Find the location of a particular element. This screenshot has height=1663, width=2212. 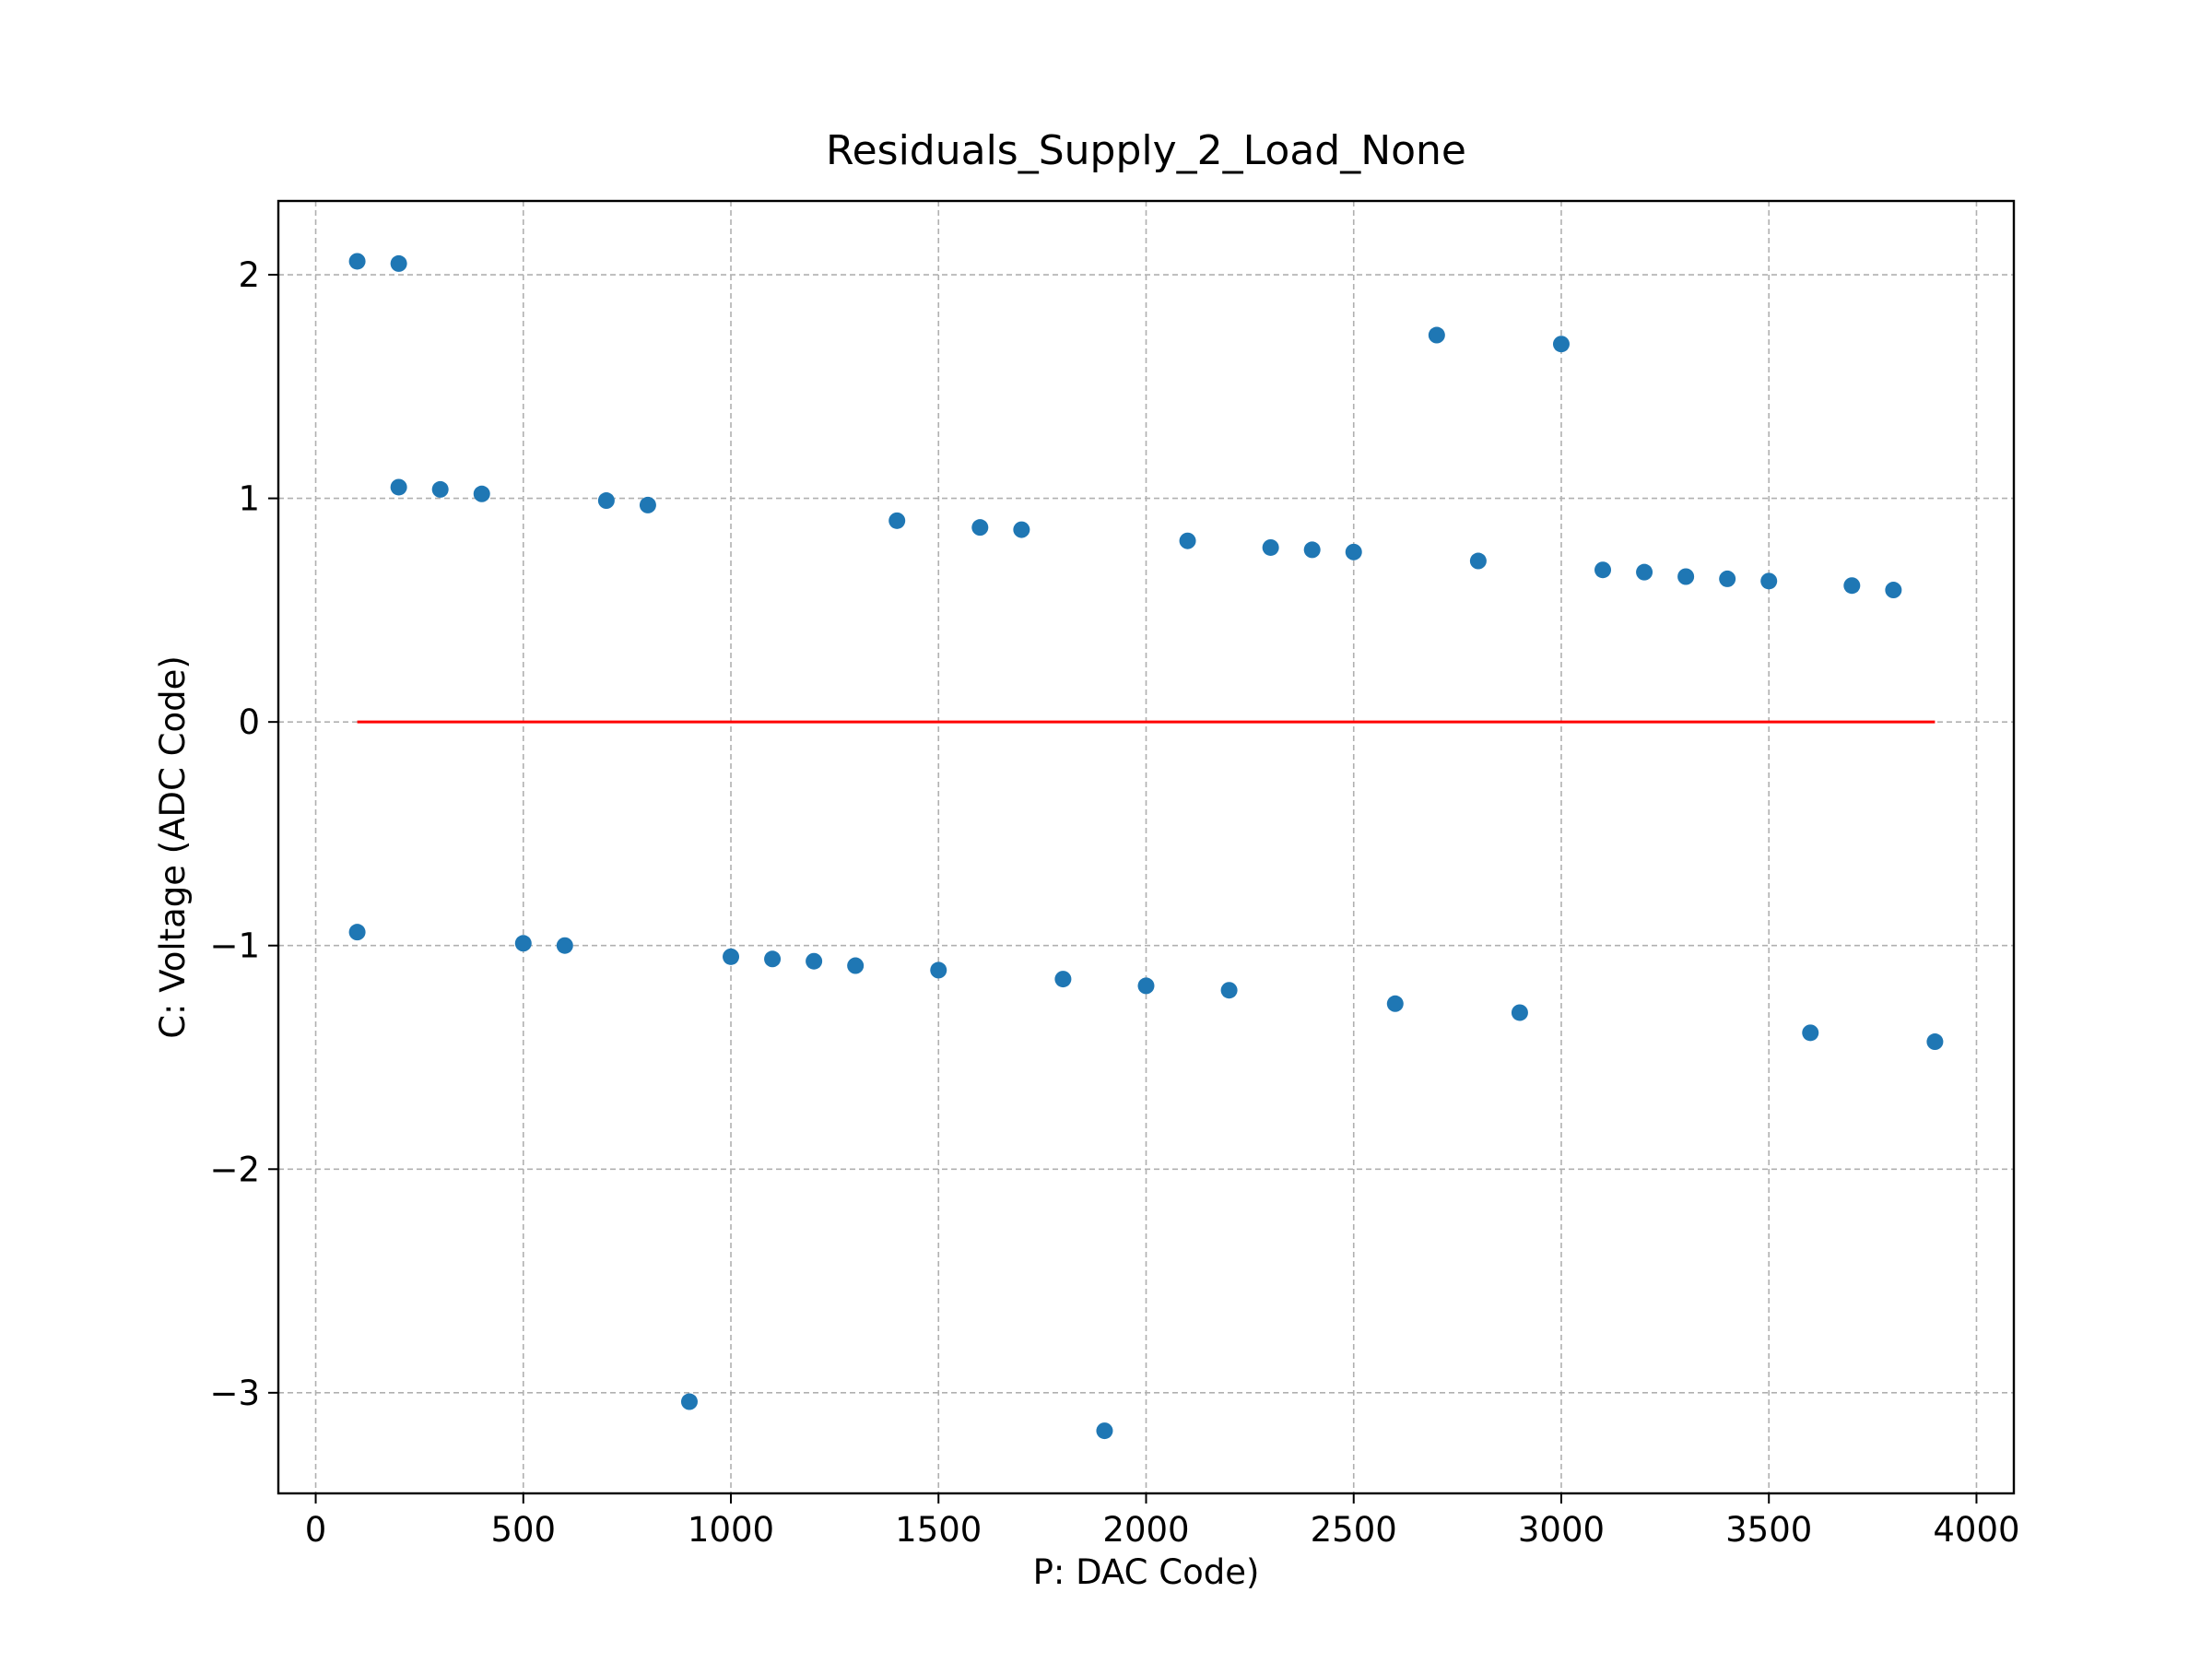

x-axis-label: P: DAC Code) is located at coordinates (1146, 1572).